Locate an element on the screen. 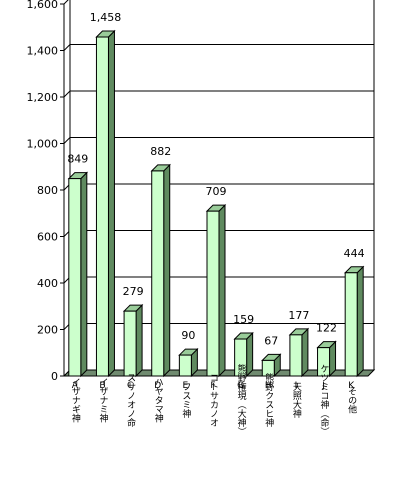 This screenshot has width=410, height=492. data-label: 90 is located at coordinates (188, 335).